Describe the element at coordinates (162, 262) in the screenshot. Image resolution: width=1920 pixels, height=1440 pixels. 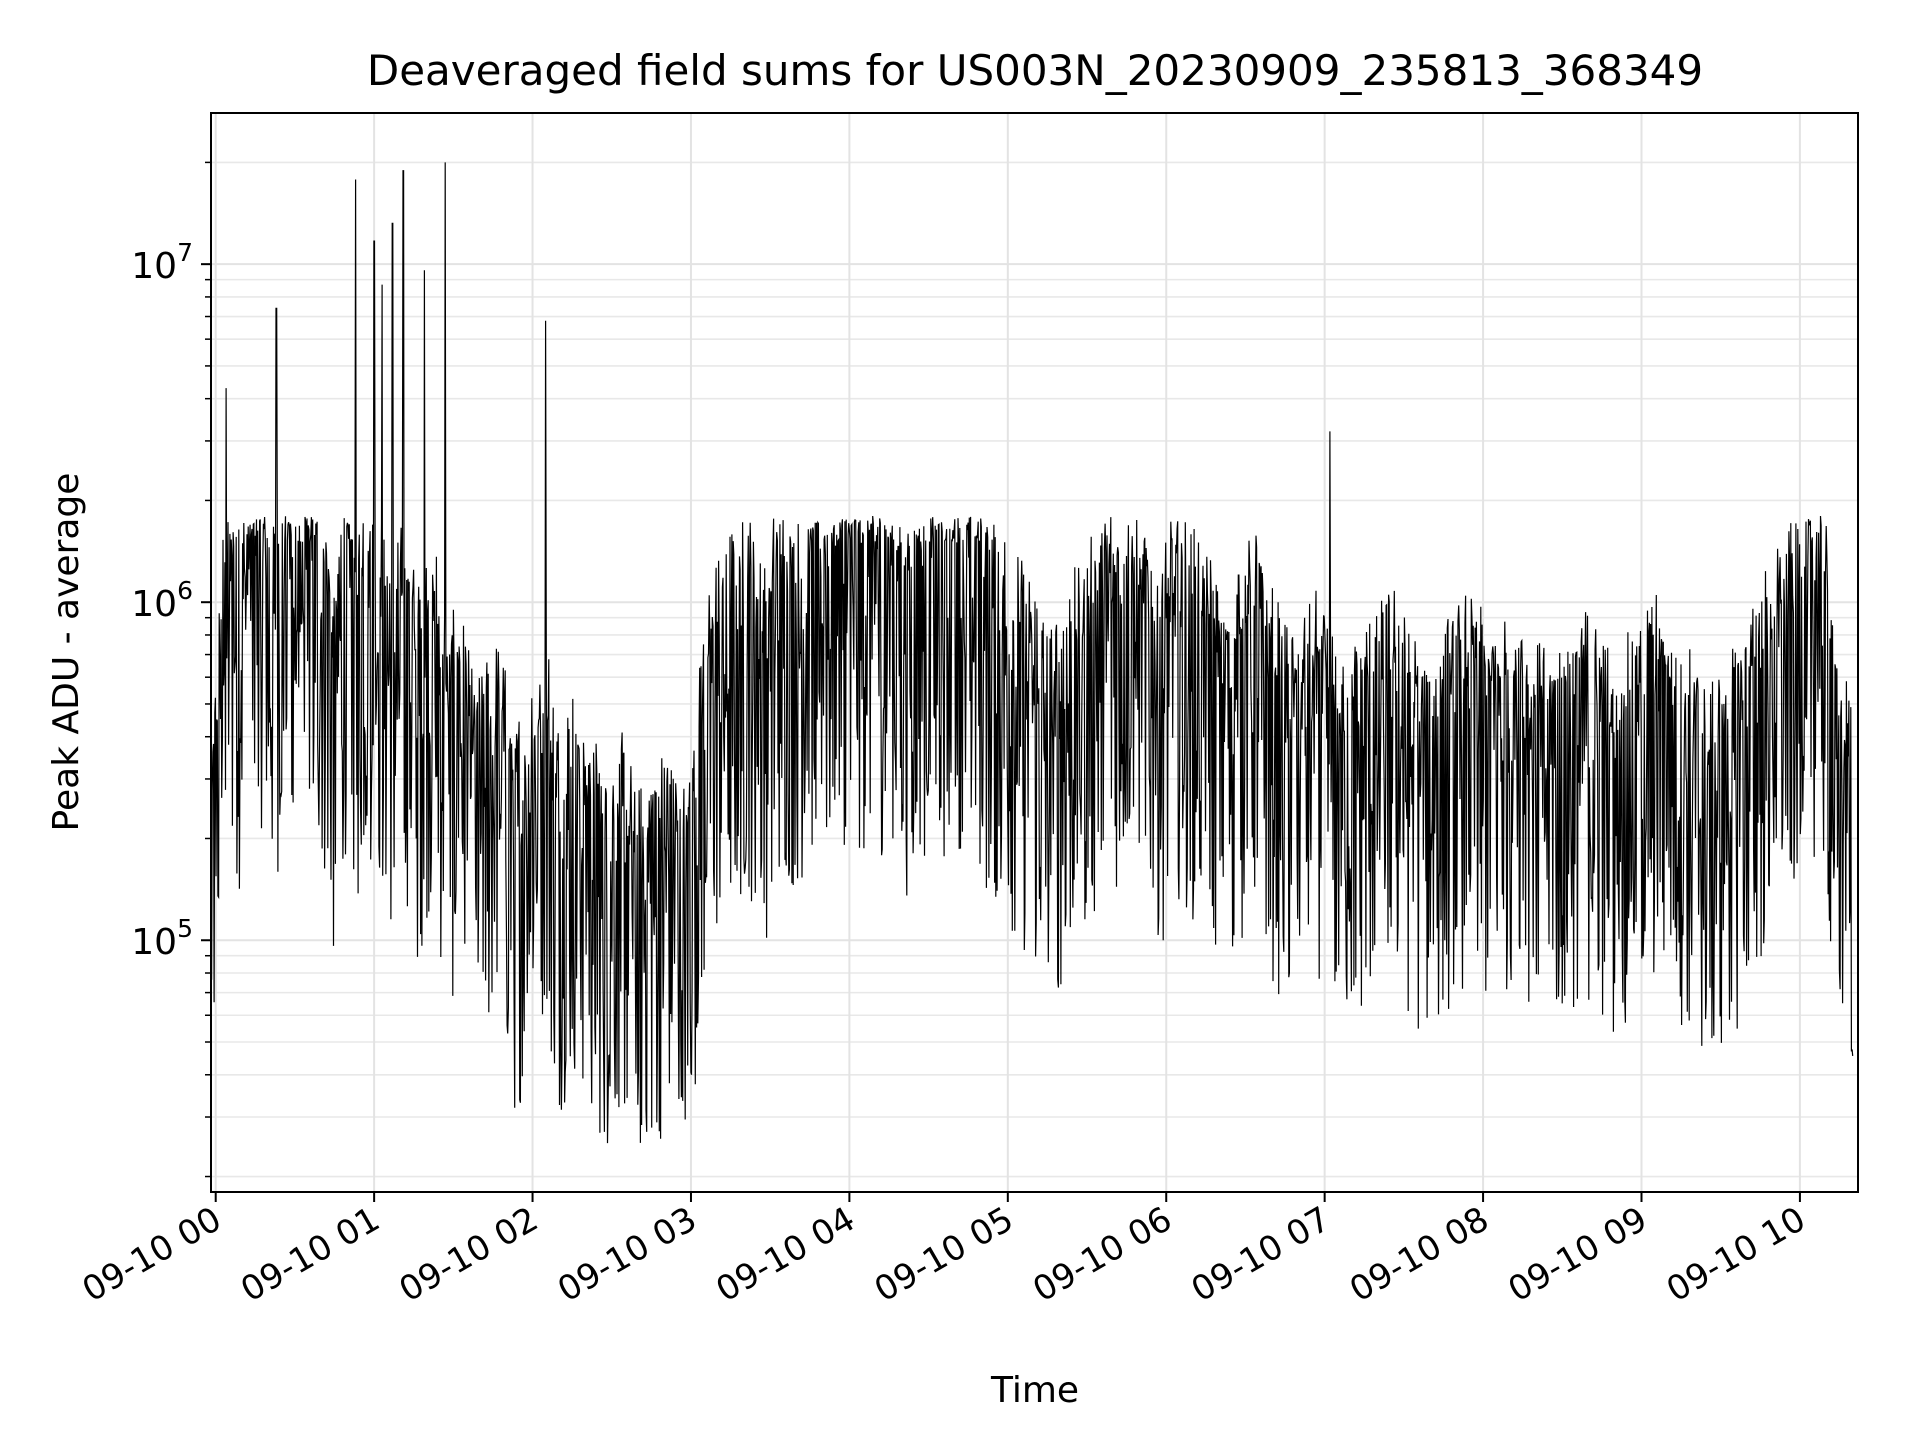
I see `y-tick-label: 10⁷` at that location.